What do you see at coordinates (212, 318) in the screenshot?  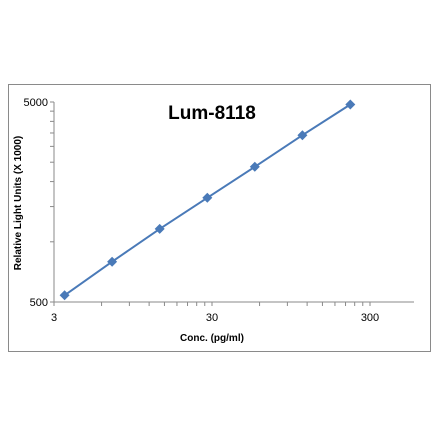 I see `x-tick-label: 30` at bounding box center [212, 318].